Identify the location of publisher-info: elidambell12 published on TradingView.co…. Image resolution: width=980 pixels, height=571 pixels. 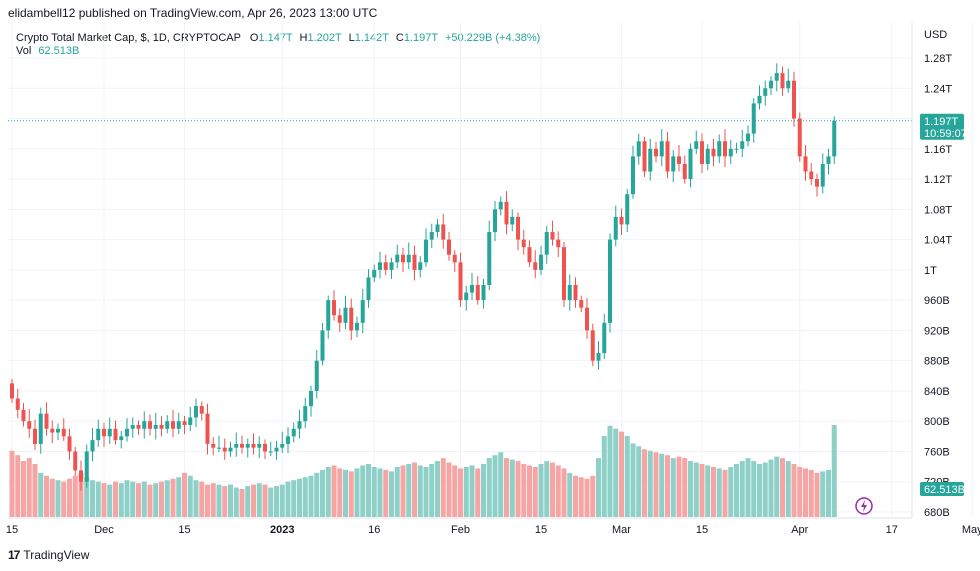
(193, 13).